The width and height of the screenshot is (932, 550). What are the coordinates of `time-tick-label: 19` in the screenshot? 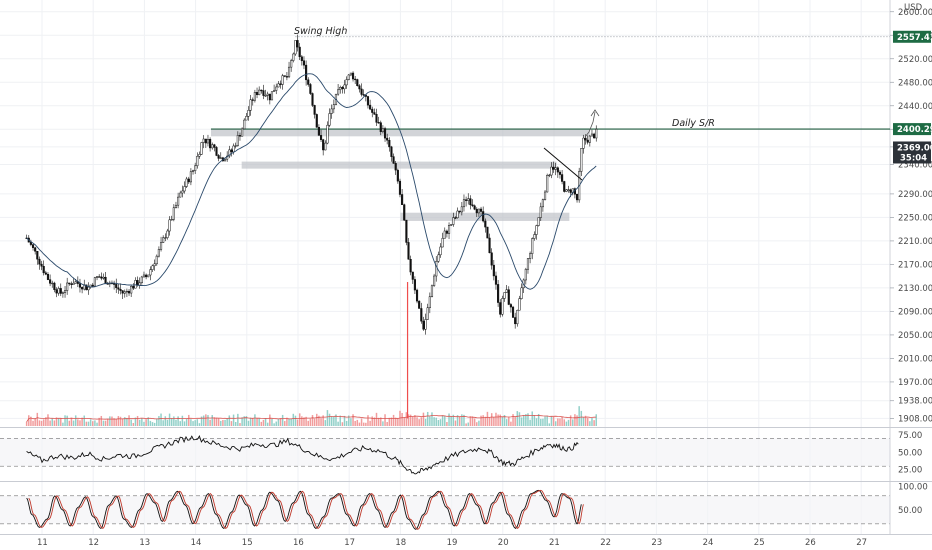 It's located at (452, 543).